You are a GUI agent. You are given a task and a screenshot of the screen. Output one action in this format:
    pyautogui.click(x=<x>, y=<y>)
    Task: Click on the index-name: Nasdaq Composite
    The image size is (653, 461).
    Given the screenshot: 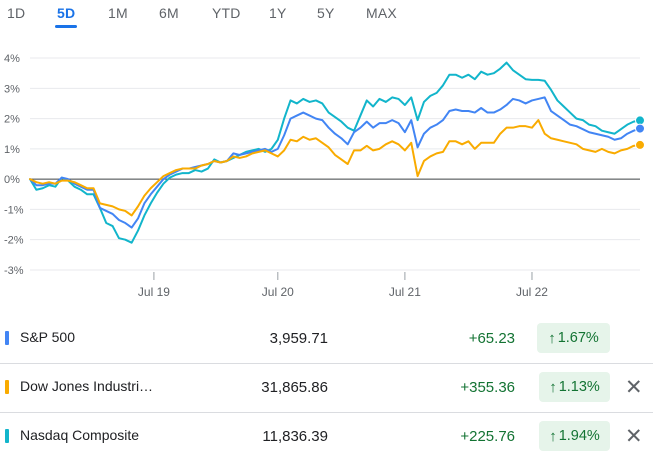 What is the action you would take?
    pyautogui.click(x=80, y=435)
    